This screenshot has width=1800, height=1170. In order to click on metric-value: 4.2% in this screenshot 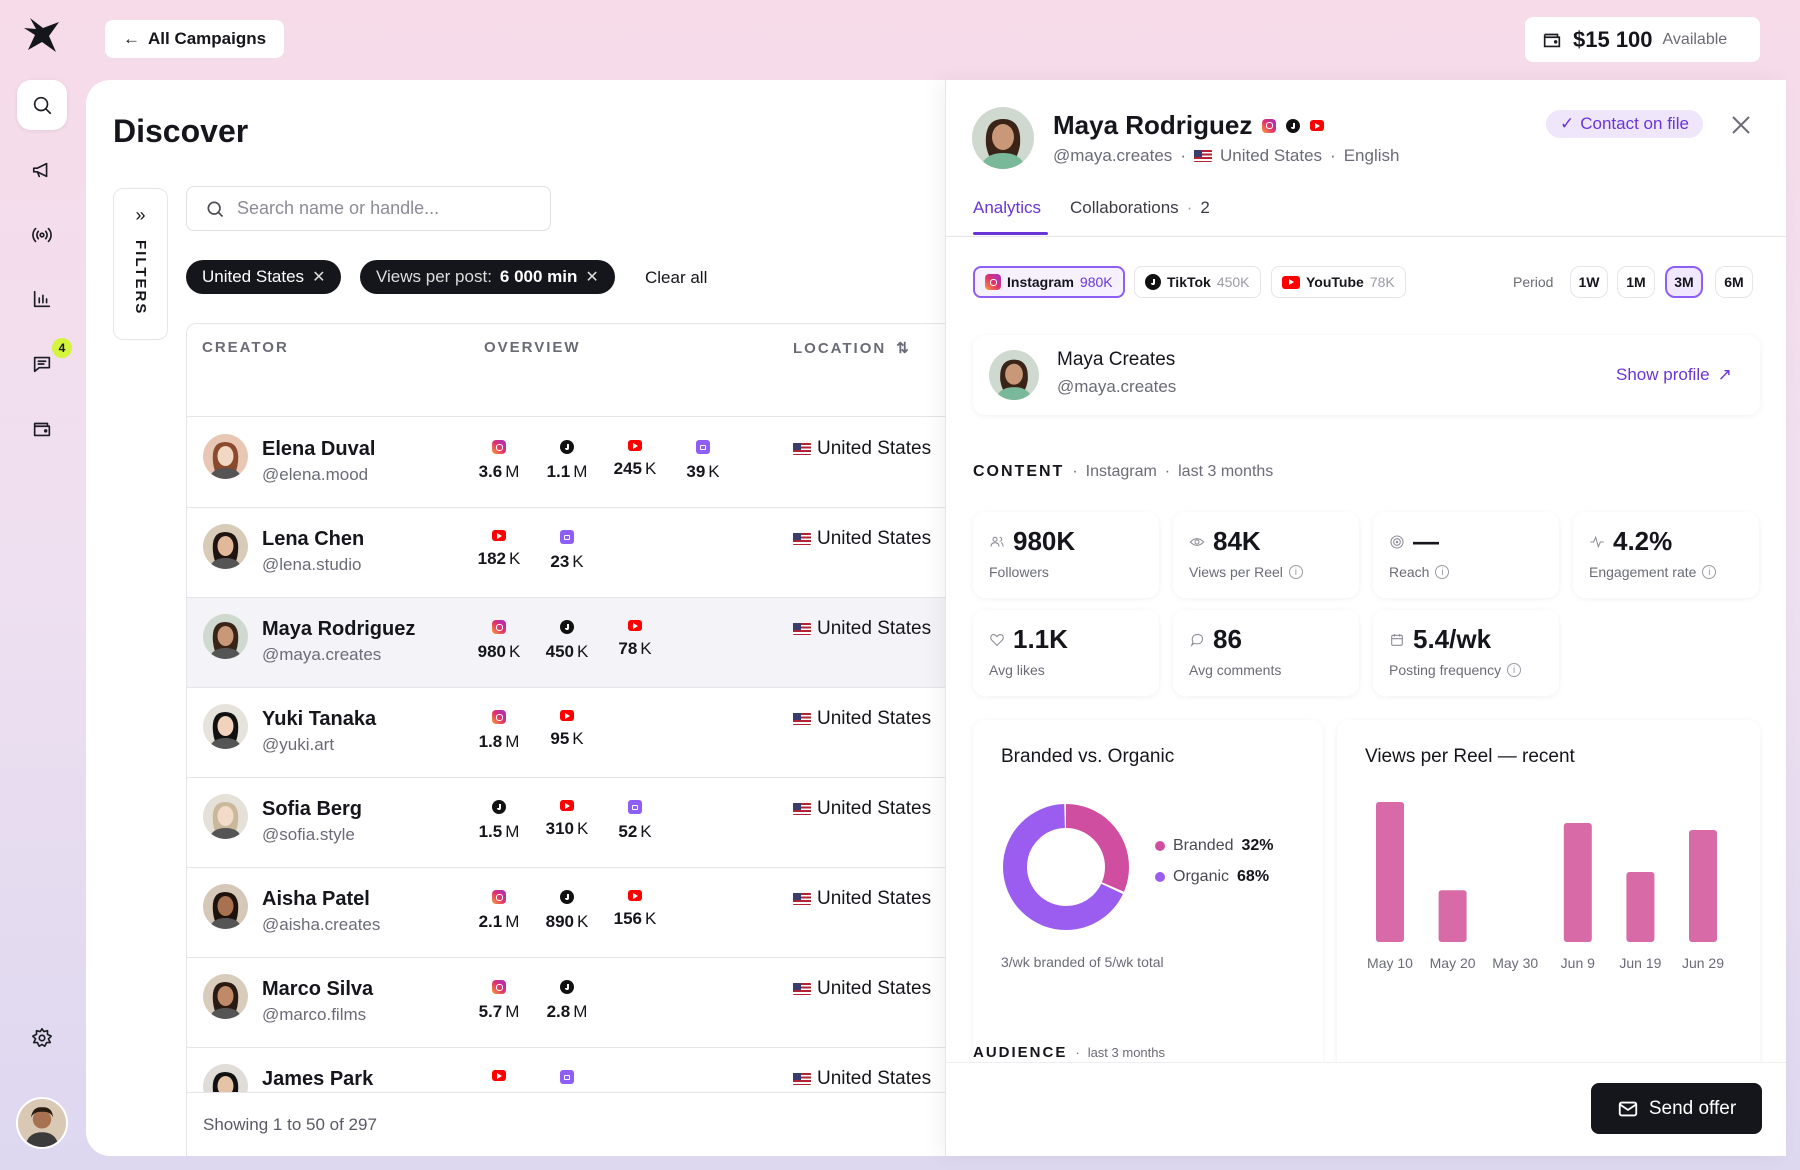, I will do `click(1643, 541)`.